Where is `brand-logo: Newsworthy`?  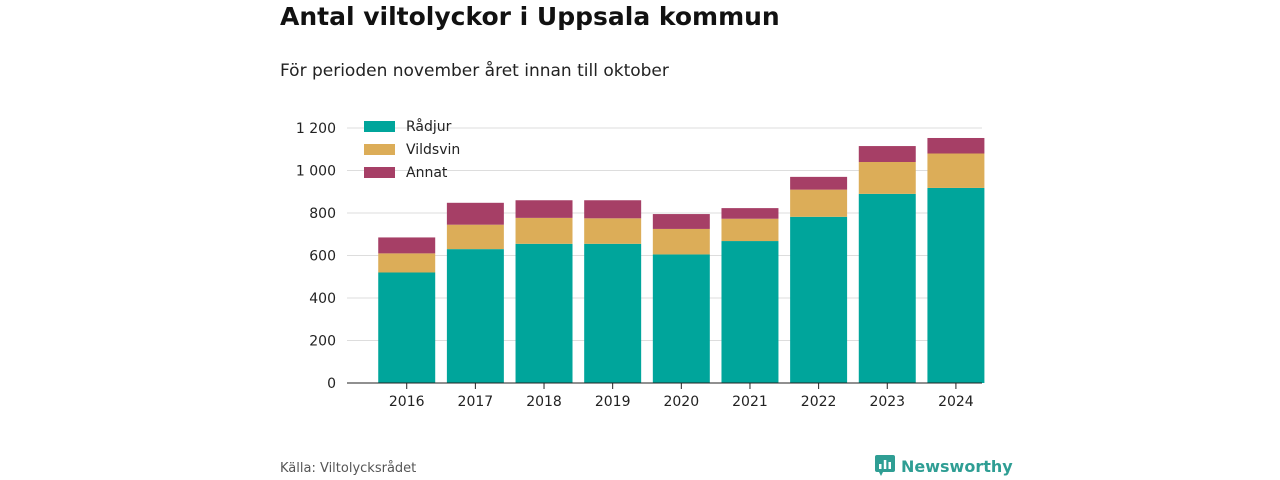
brand-logo: Newsworthy is located at coordinates (944, 466).